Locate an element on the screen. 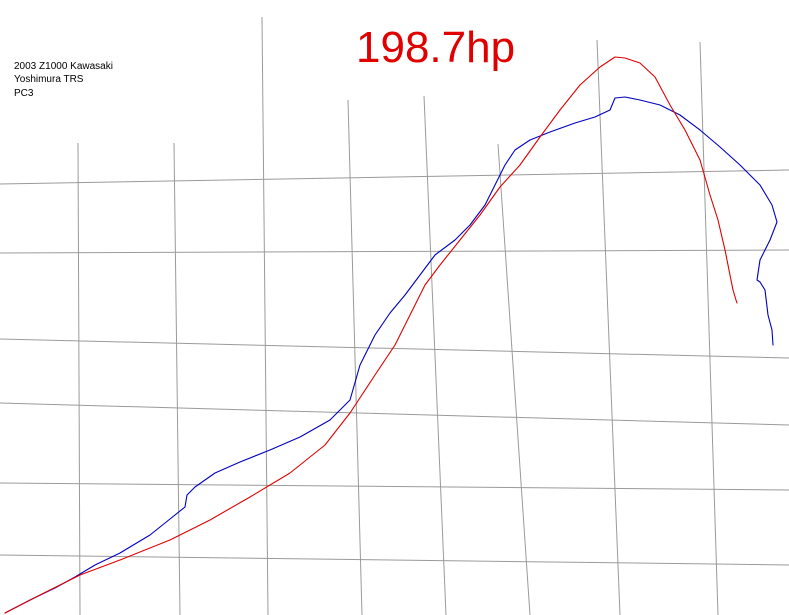 This screenshot has height=615, width=789. note-tuner: PC3 is located at coordinates (24, 93).